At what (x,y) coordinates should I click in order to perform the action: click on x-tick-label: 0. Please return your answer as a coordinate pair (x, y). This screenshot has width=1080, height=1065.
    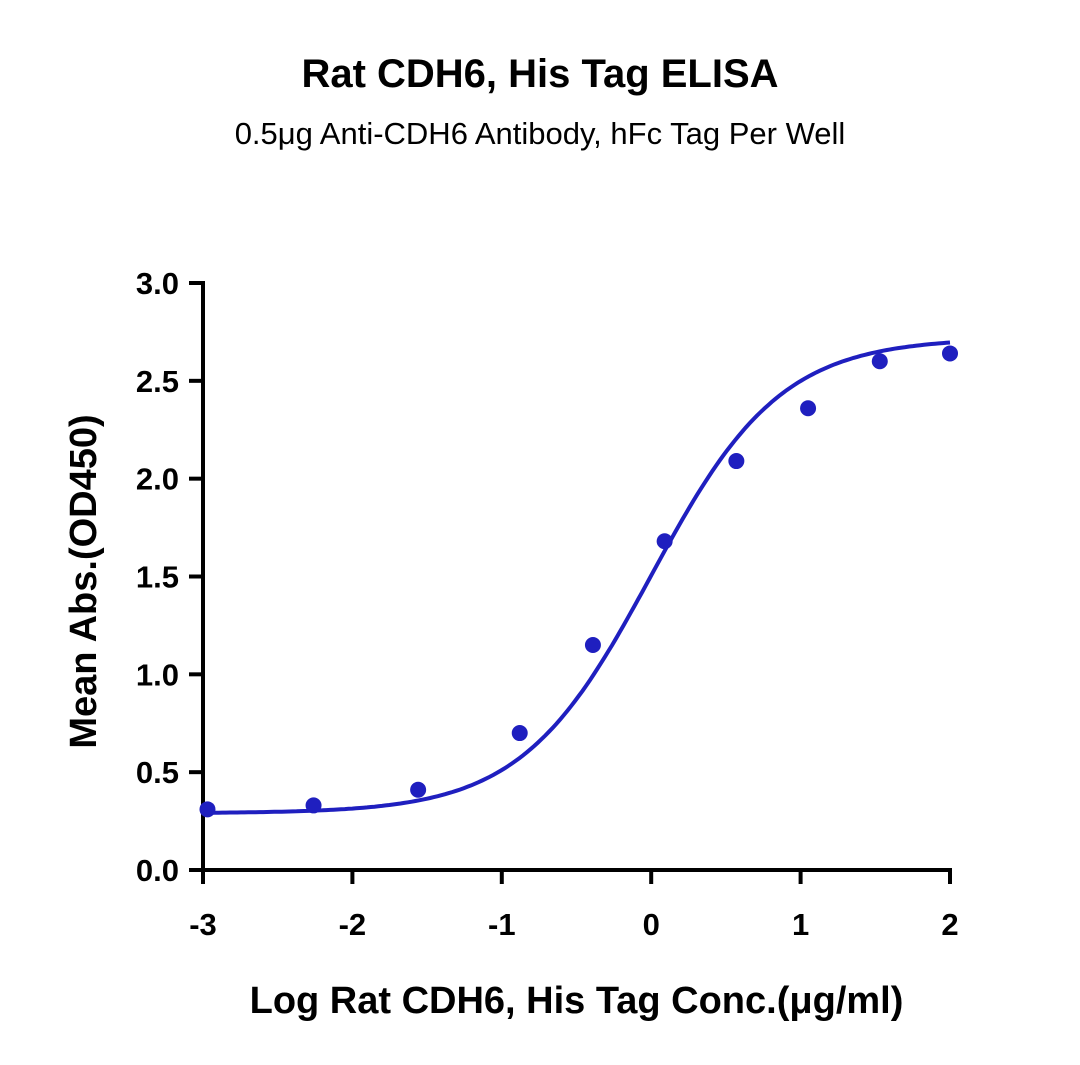
    Looking at the image, I should click on (651, 924).